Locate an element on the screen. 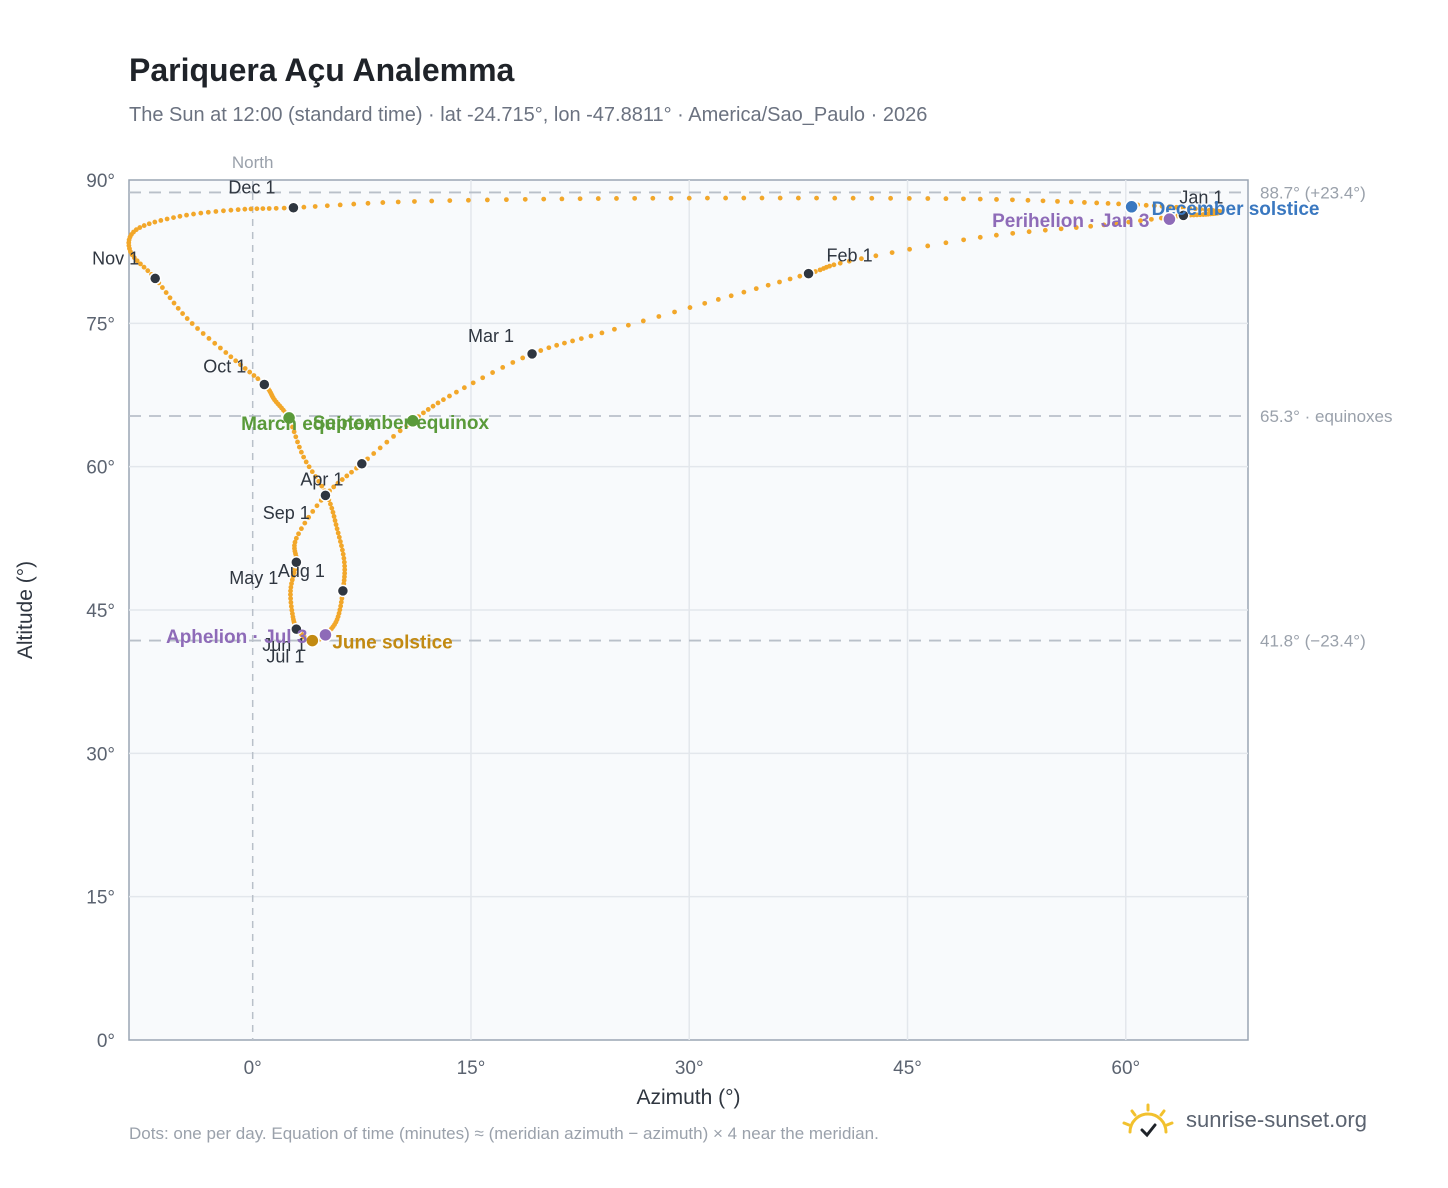  event-label: December solstice is located at coordinates (1236, 209).